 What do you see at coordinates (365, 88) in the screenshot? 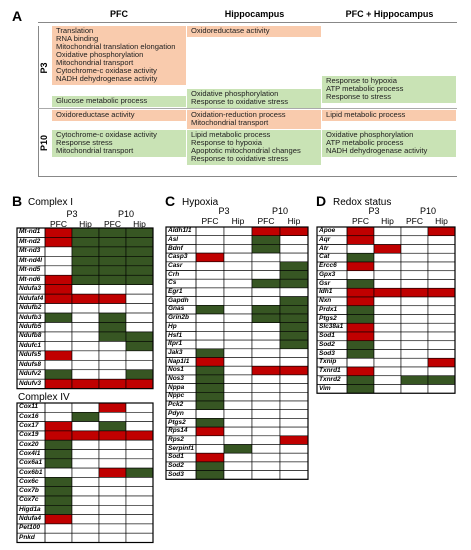
I see `go-term: ATP metabolic process` at bounding box center [365, 88].